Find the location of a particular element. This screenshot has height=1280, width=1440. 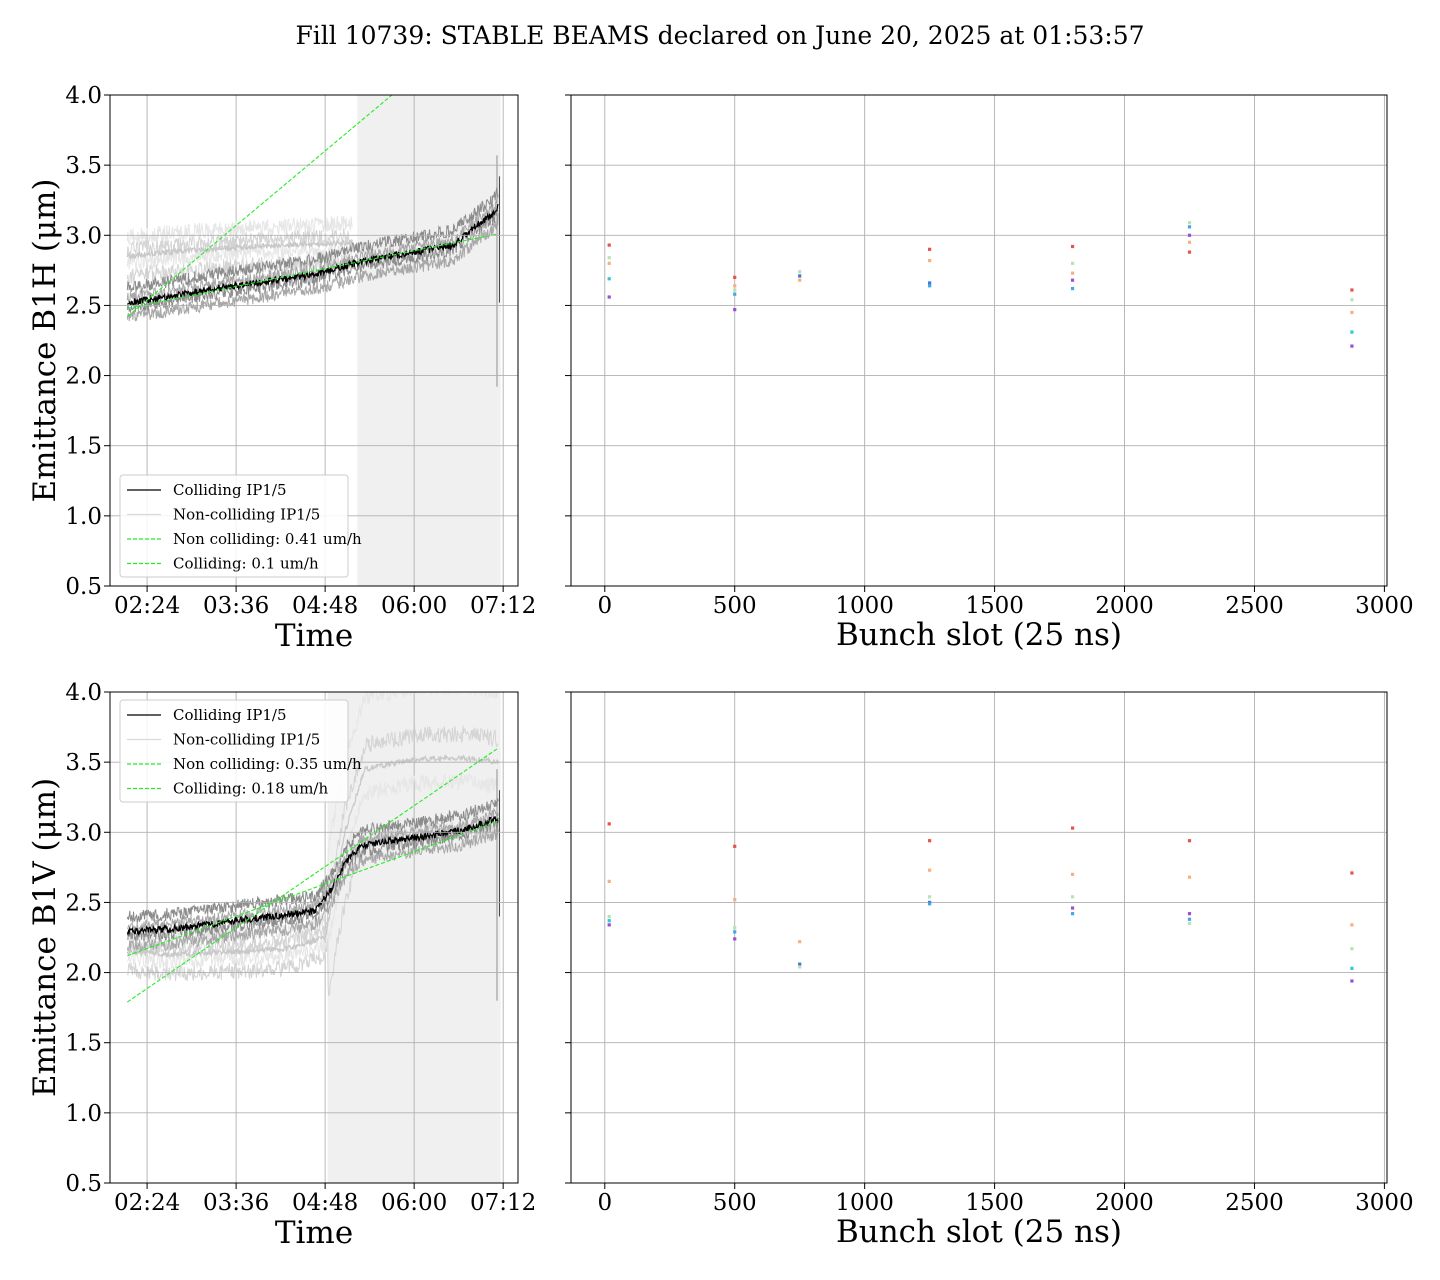

x-tick-label: 3000 is located at coordinates (1384, 1203).